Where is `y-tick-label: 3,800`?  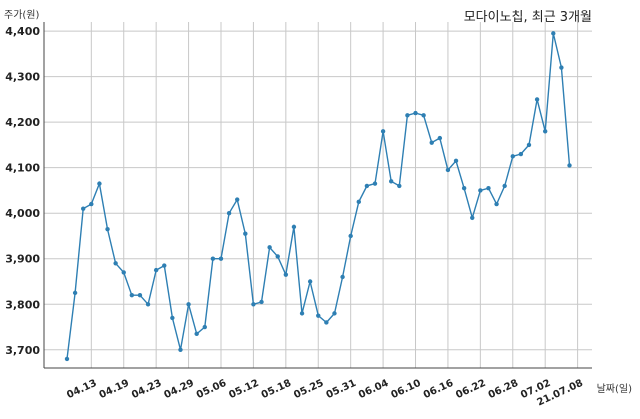
y-tick-label: 3,800 is located at coordinates (22, 304).